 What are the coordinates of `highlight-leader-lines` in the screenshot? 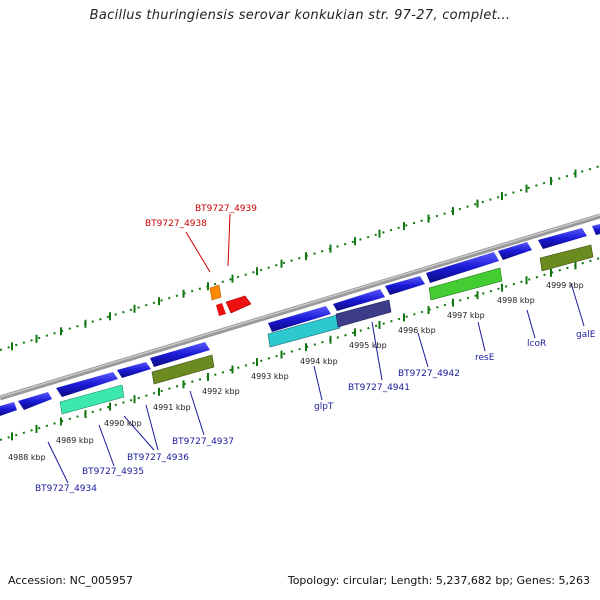 It's located at (208, 243).